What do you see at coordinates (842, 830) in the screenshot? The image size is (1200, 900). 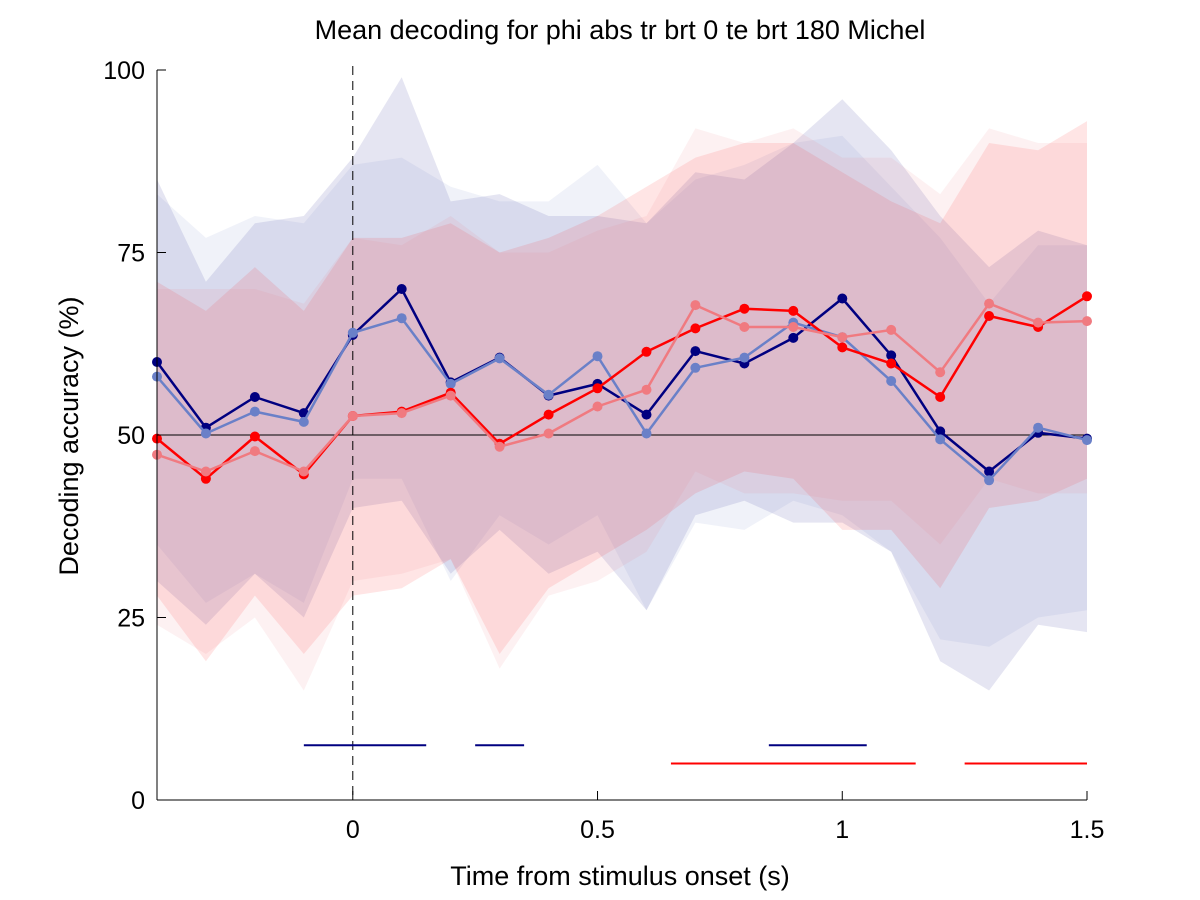 I see `x-tick-label: 1` at bounding box center [842, 830].